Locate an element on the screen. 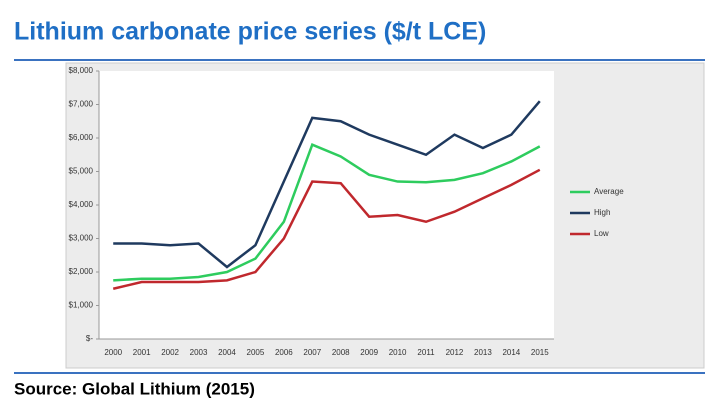 This screenshot has height=414, width=710. x-tick-label: 2013 is located at coordinates (483, 352).